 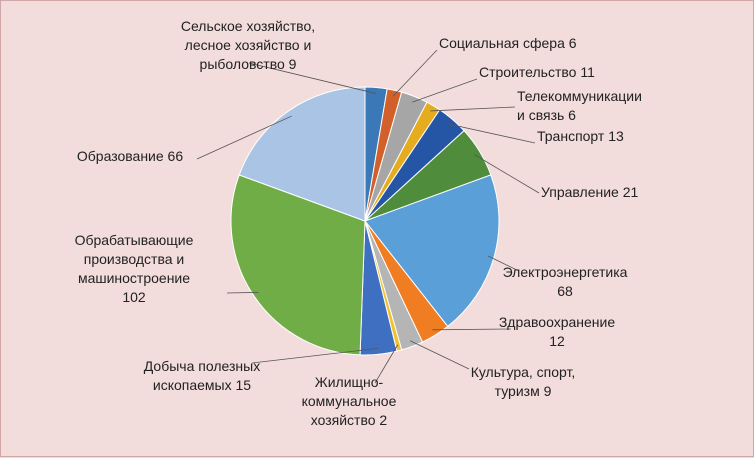 I want to click on slice-label-1: Социальная сфера 6, so click(x=508, y=43).